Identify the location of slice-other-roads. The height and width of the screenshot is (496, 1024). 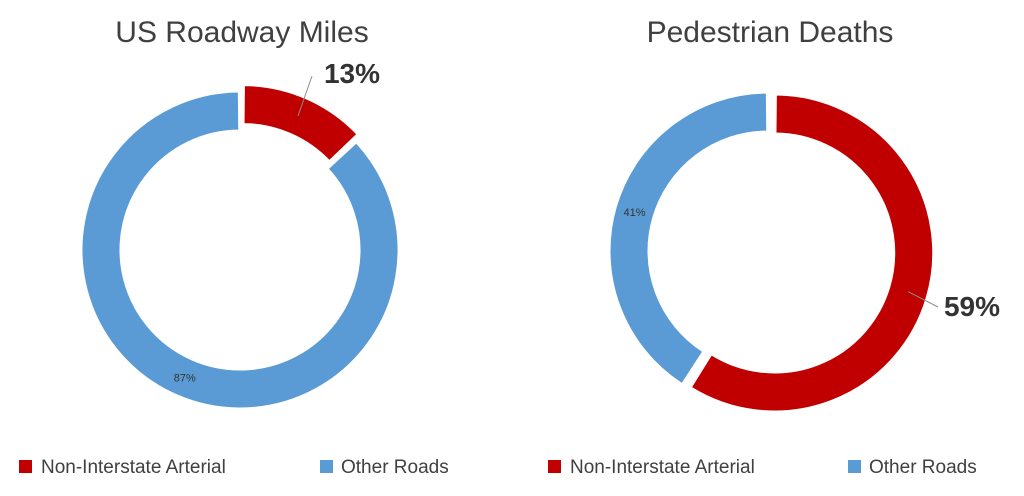
(688, 238).